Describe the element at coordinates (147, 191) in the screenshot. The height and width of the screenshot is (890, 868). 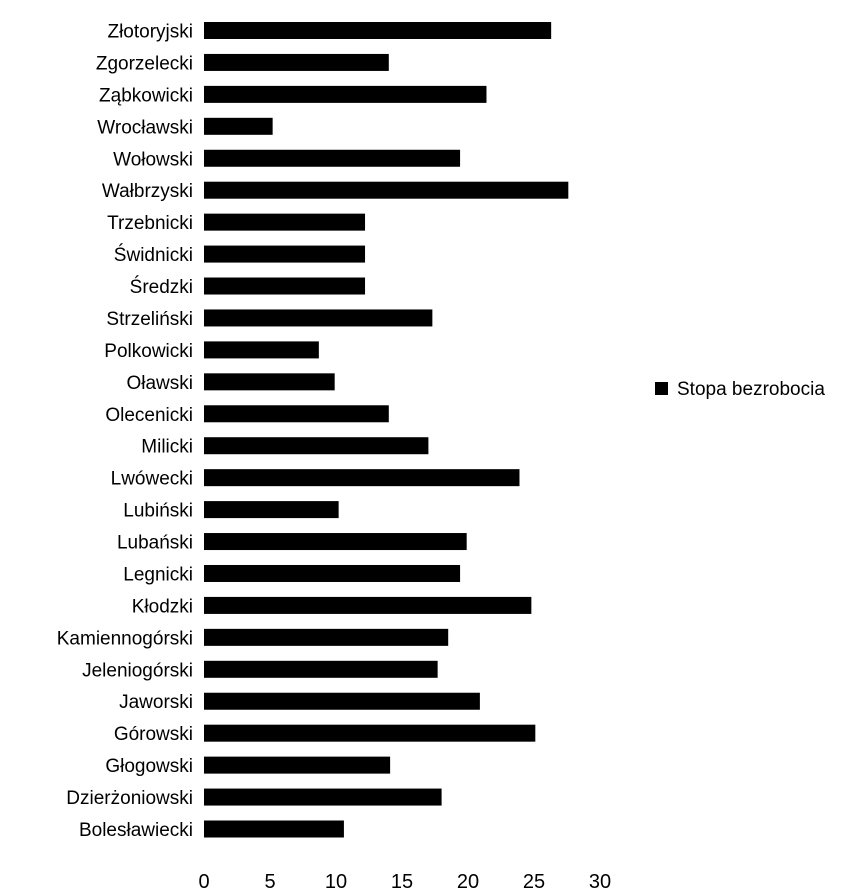
I see `category-label: Wałbrzyski` at that location.